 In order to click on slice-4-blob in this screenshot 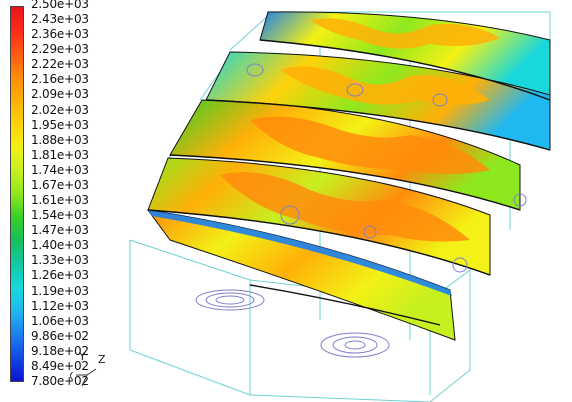, I will do `click(345, 207)`.